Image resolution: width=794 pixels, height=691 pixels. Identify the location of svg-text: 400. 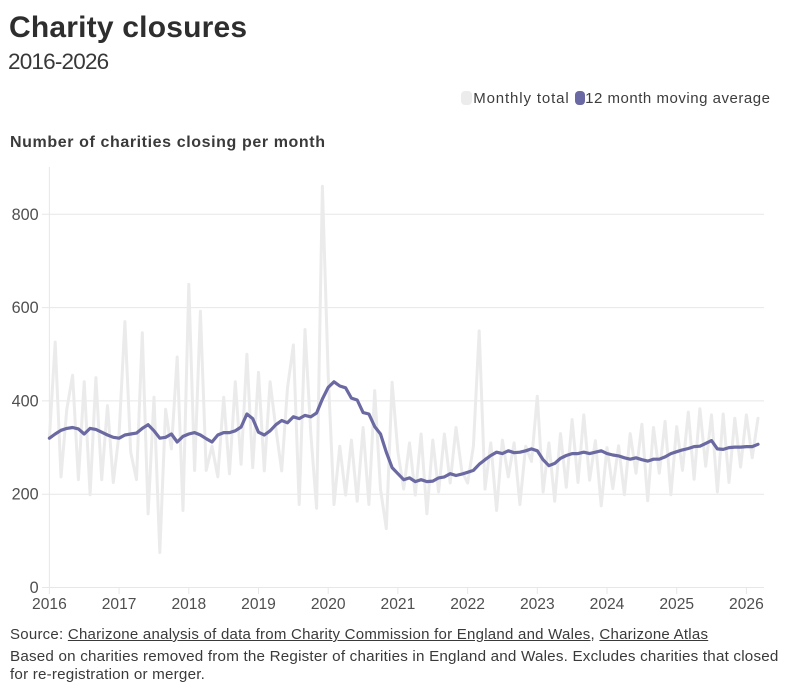
(25, 401).